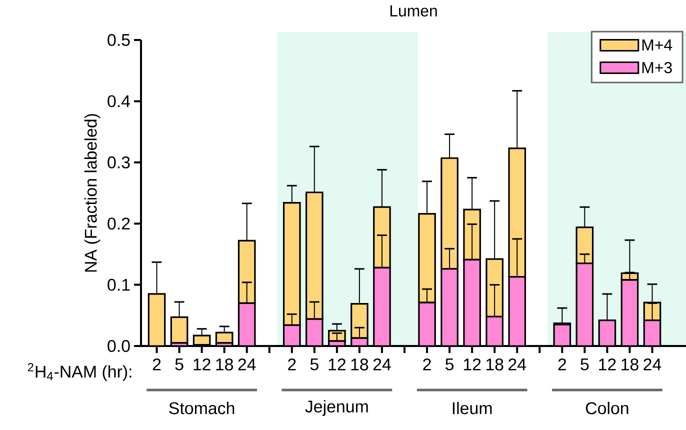 The width and height of the screenshot is (686, 430). What do you see at coordinates (657, 68) in the screenshot?
I see `legend-label: M+3` at bounding box center [657, 68].